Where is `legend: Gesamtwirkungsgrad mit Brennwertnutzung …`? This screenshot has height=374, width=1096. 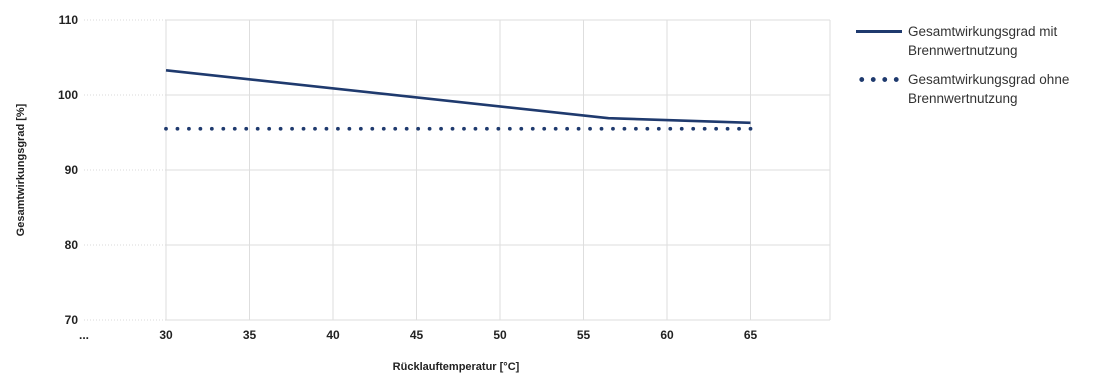
legend: Gesamtwirkungsgrad mit Brennwertnutzung … is located at coordinates (974, 70).